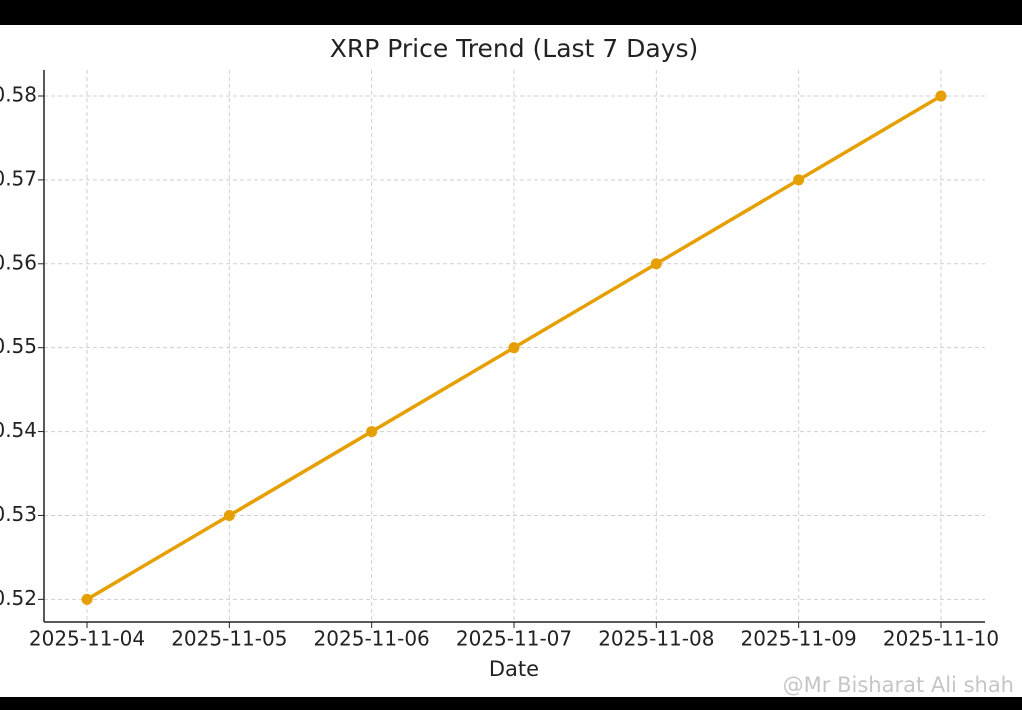  What do you see at coordinates (514, 639) in the screenshot?
I see `x-tick-label: 2025-11-07` at bounding box center [514, 639].